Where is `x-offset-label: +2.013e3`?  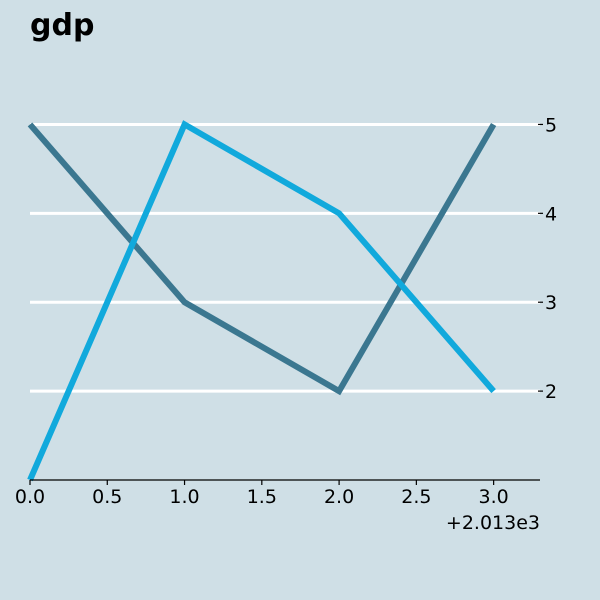 x-offset-label: +2.013e3 is located at coordinates (493, 523).